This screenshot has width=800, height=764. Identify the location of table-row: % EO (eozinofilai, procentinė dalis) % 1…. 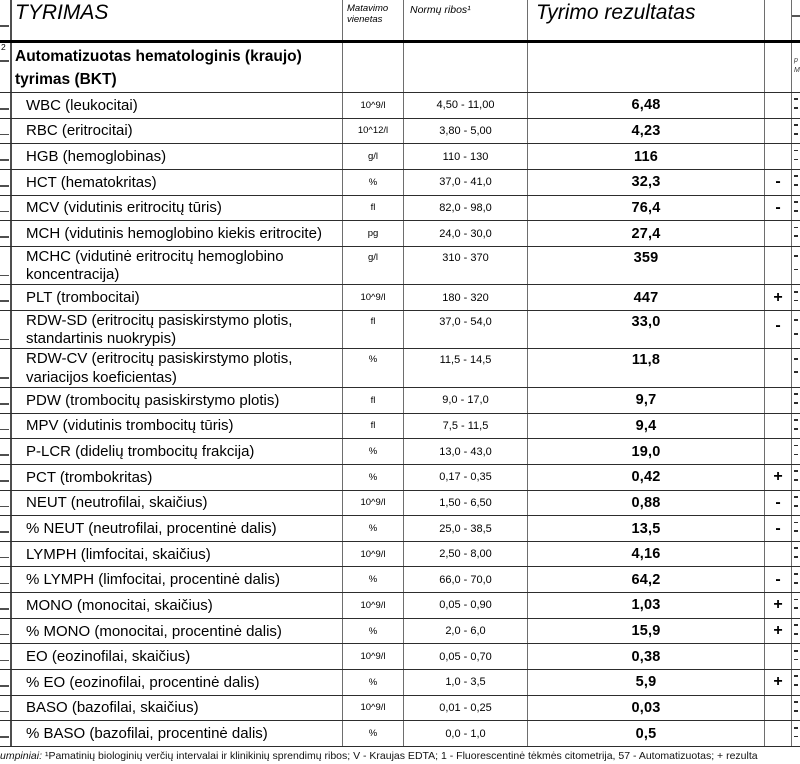
(400, 683).